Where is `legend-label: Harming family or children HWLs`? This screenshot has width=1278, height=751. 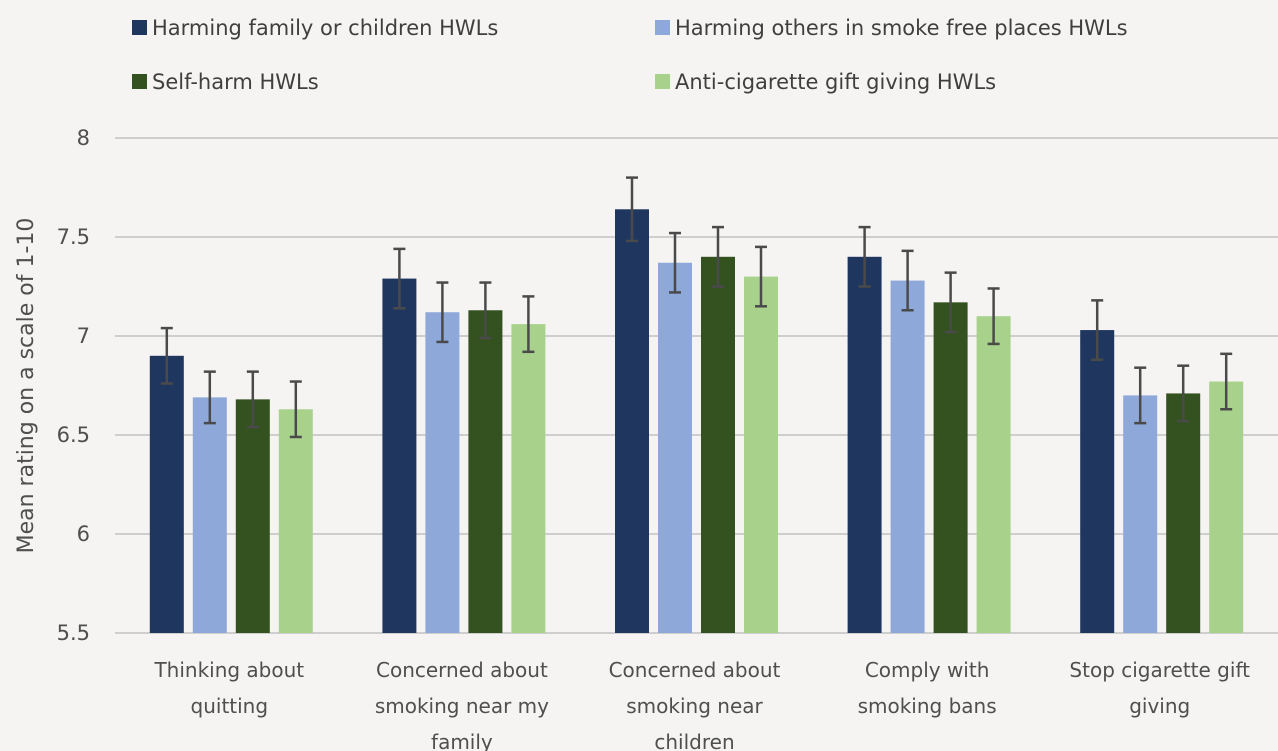
legend-label: Harming family or children HWLs is located at coordinates (325, 28).